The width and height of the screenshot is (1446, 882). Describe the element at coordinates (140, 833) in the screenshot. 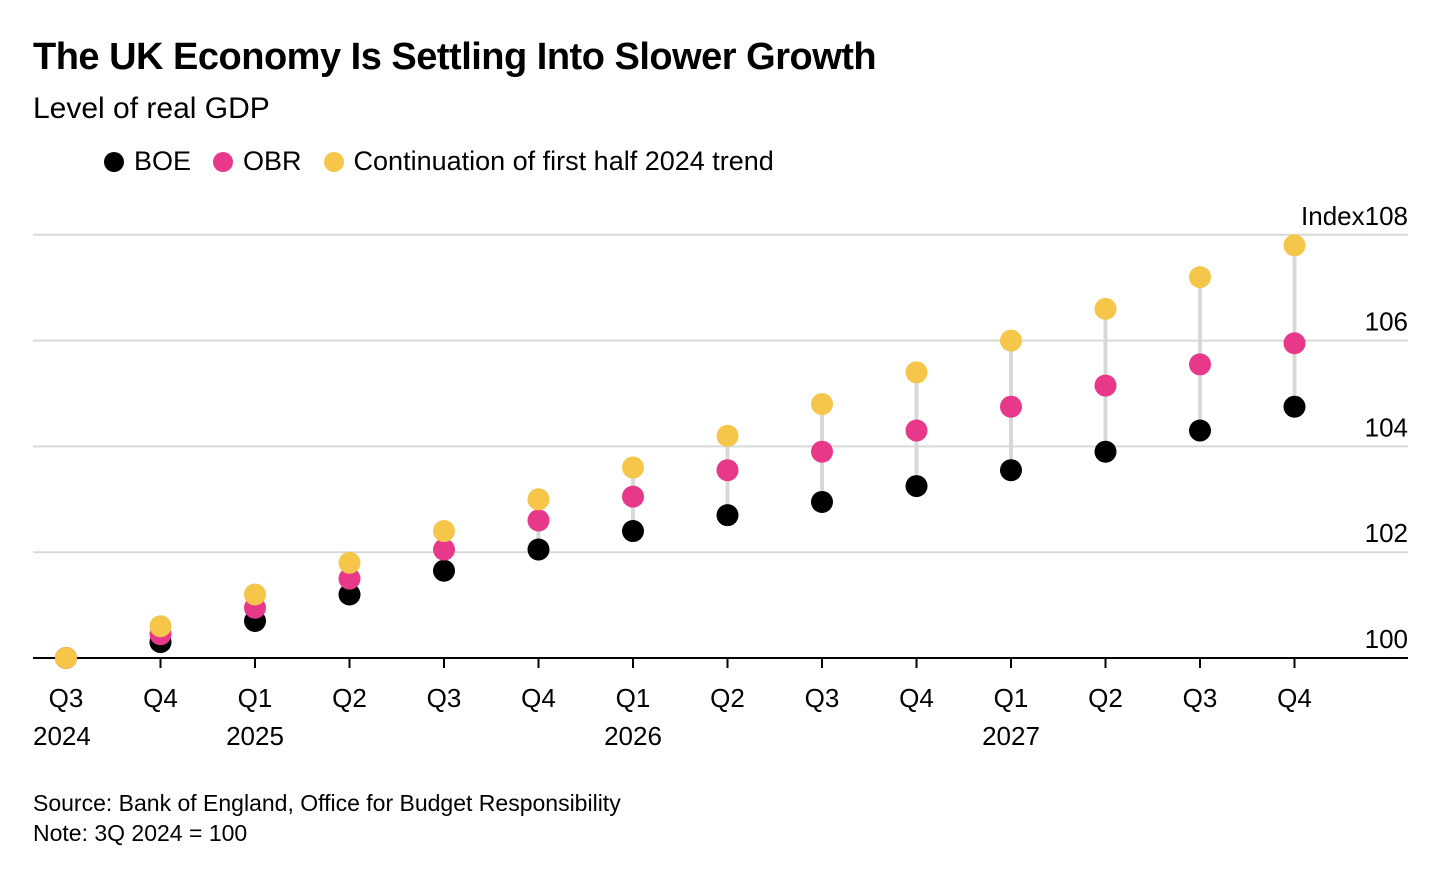

I see `index-note: Note: 3Q 2024 = 100` at that location.